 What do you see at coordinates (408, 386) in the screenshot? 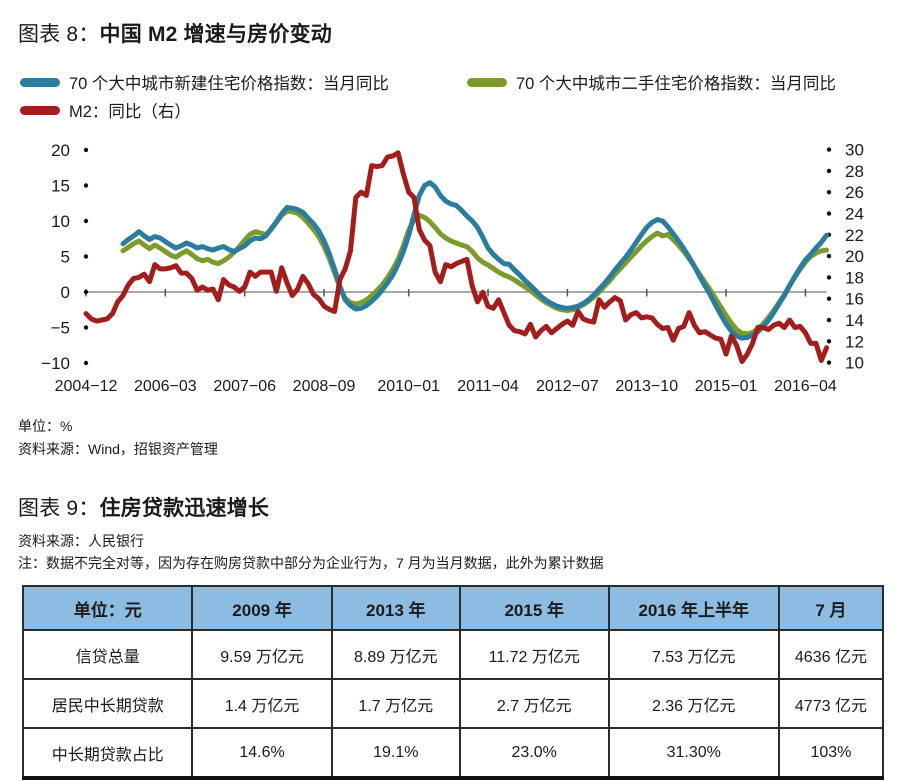
I see `svg-text: 2010−01` at bounding box center [408, 386].